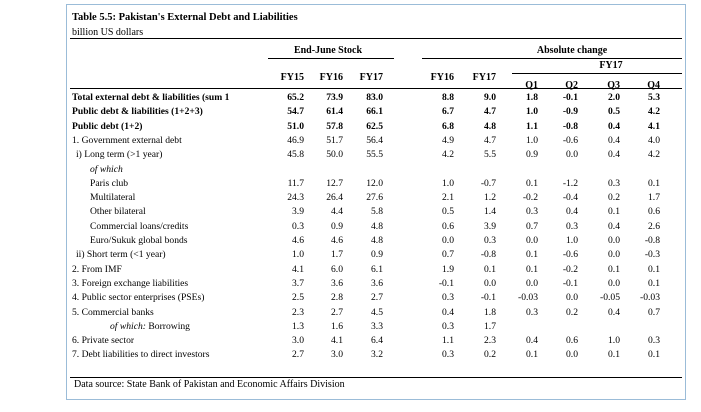  I want to click on table-cell: 3.0, so click(298, 341).